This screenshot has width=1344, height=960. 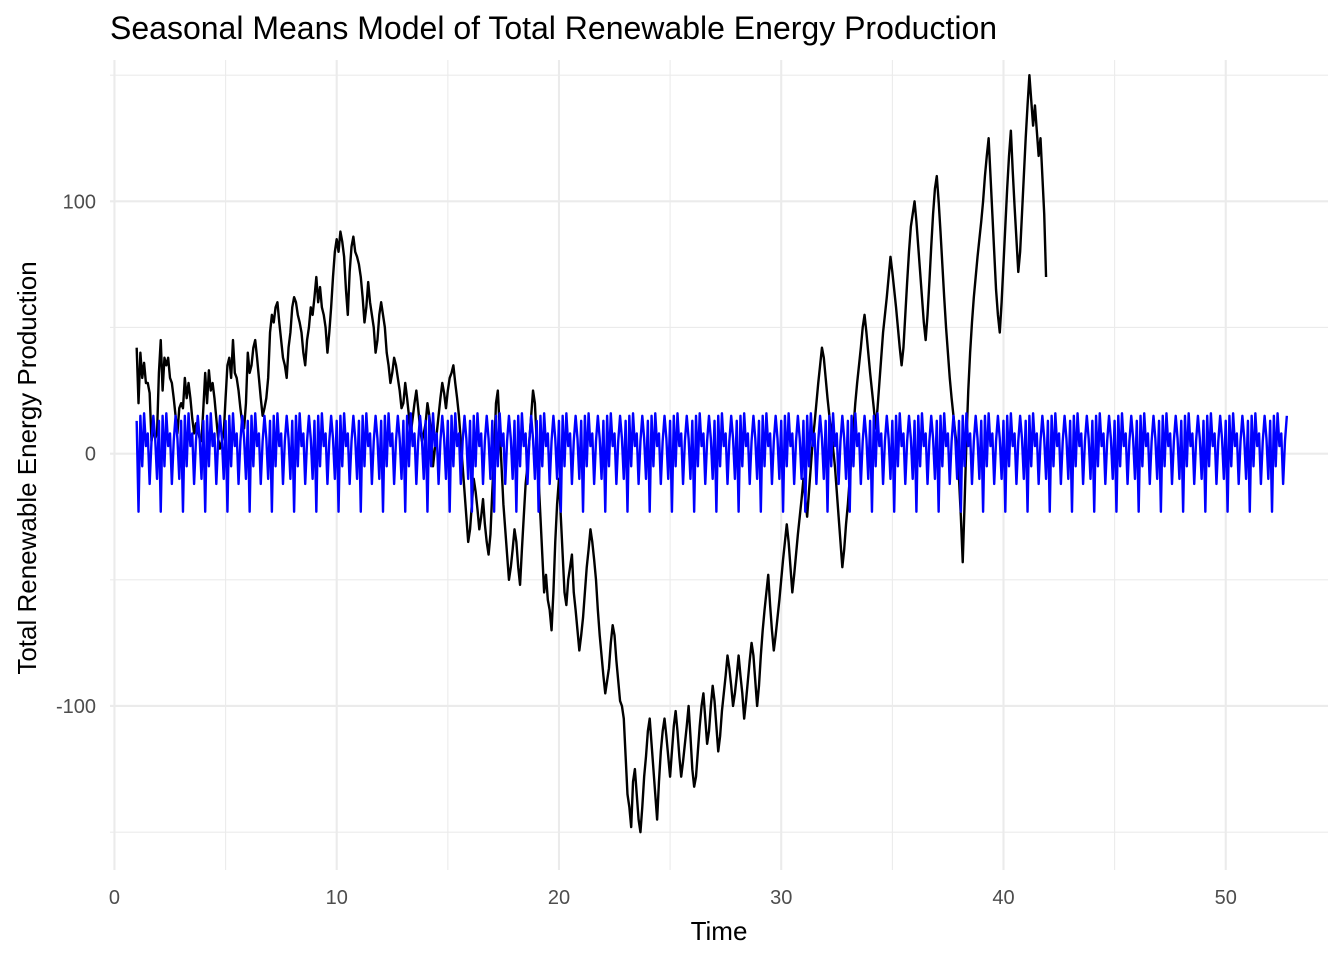 I want to click on x-tick-label: 0, so click(x=114, y=898).